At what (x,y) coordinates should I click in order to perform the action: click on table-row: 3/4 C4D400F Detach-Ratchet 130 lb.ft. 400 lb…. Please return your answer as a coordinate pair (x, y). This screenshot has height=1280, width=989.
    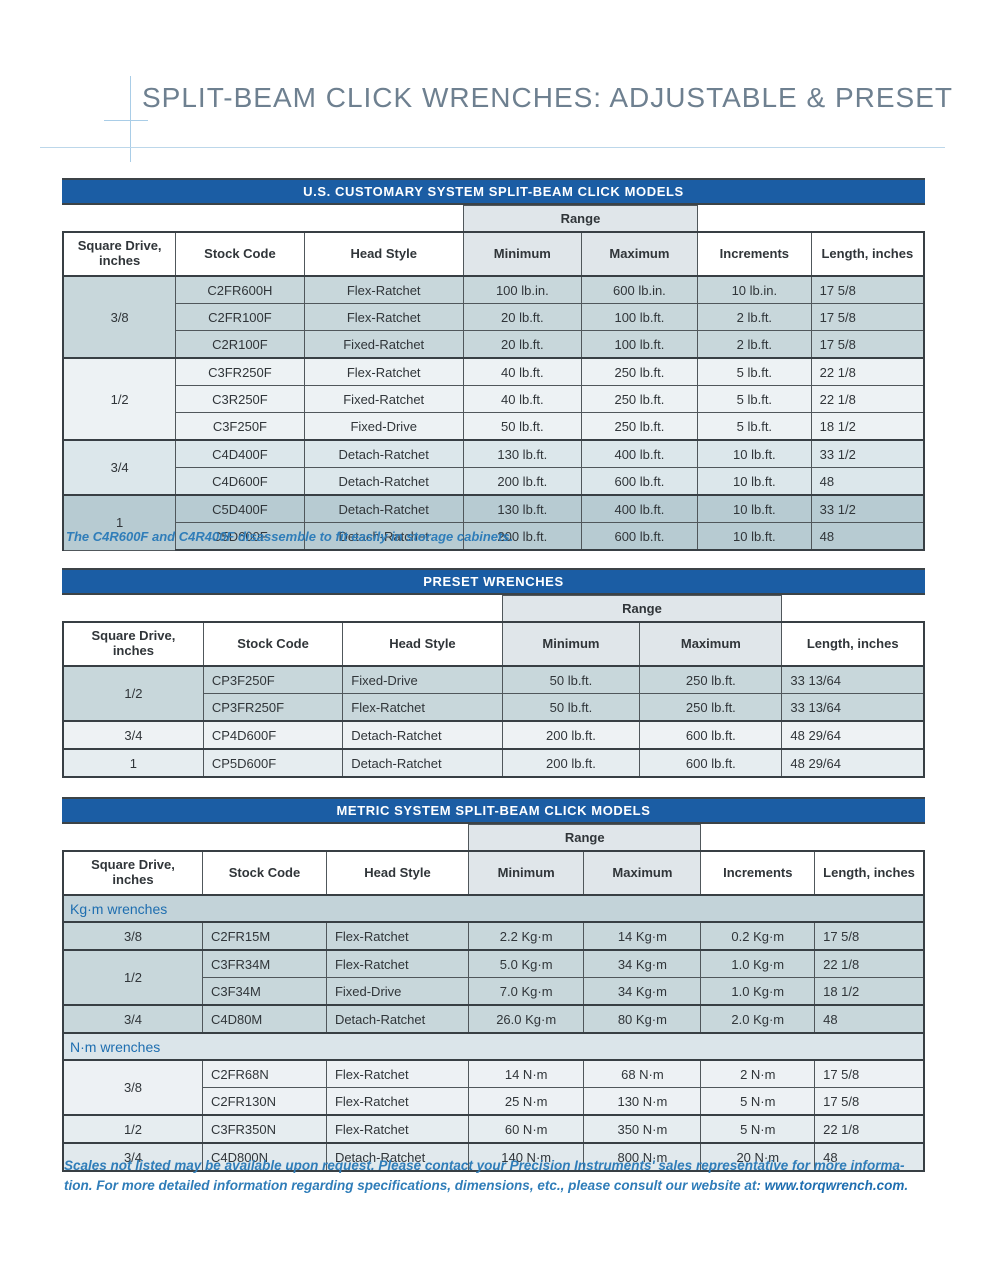
    Looking at the image, I should click on (493, 467).